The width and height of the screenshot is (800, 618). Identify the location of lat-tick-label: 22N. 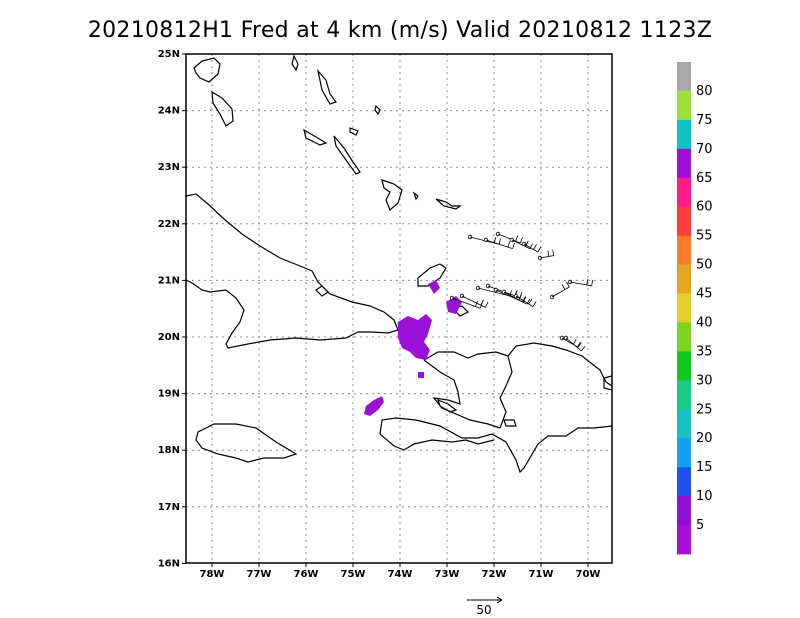
(169, 224).